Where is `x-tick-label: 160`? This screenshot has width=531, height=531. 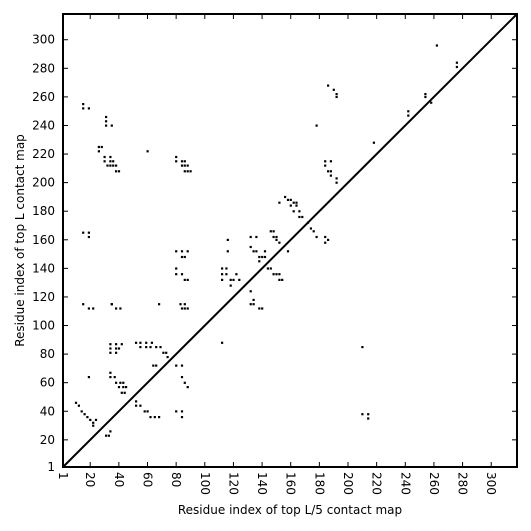
x-tick-label: 160 is located at coordinates (291, 483).